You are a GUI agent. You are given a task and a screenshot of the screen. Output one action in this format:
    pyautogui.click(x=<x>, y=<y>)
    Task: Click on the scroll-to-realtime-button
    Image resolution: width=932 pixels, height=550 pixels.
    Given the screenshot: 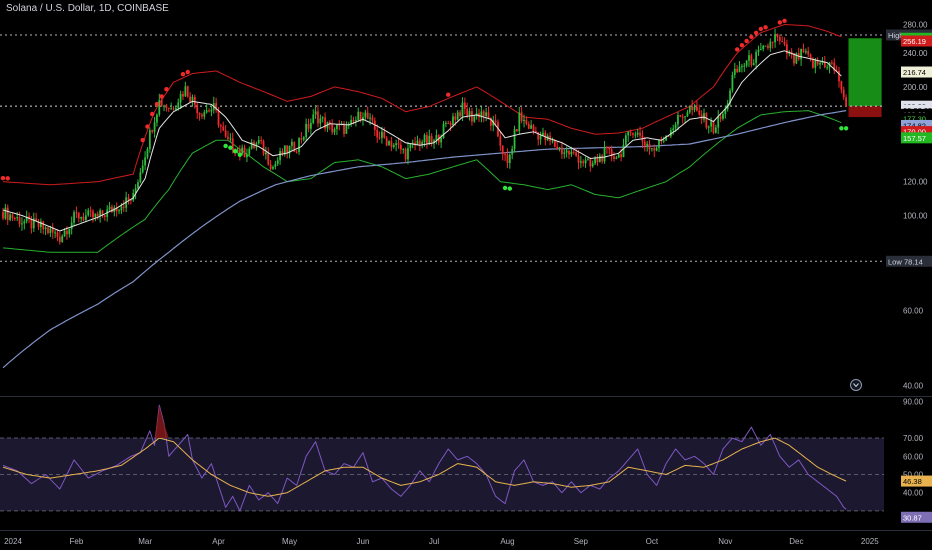 What is the action you would take?
    pyautogui.click(x=856, y=385)
    